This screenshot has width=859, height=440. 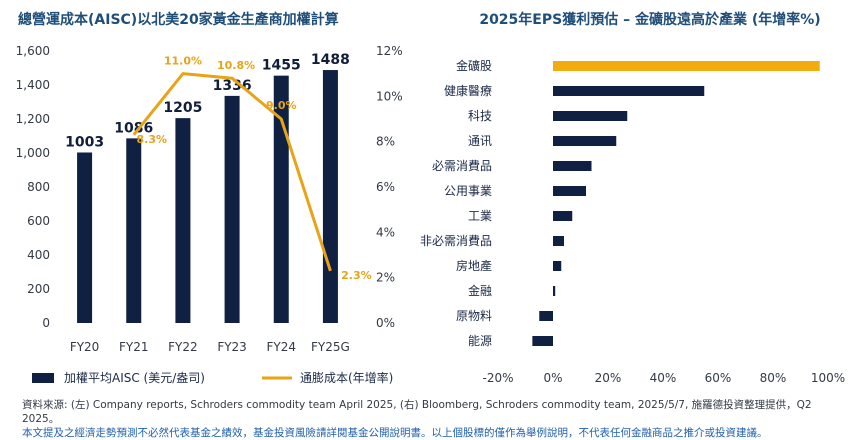 I want to click on sector-label: 必需消費品, so click(x=462, y=165).